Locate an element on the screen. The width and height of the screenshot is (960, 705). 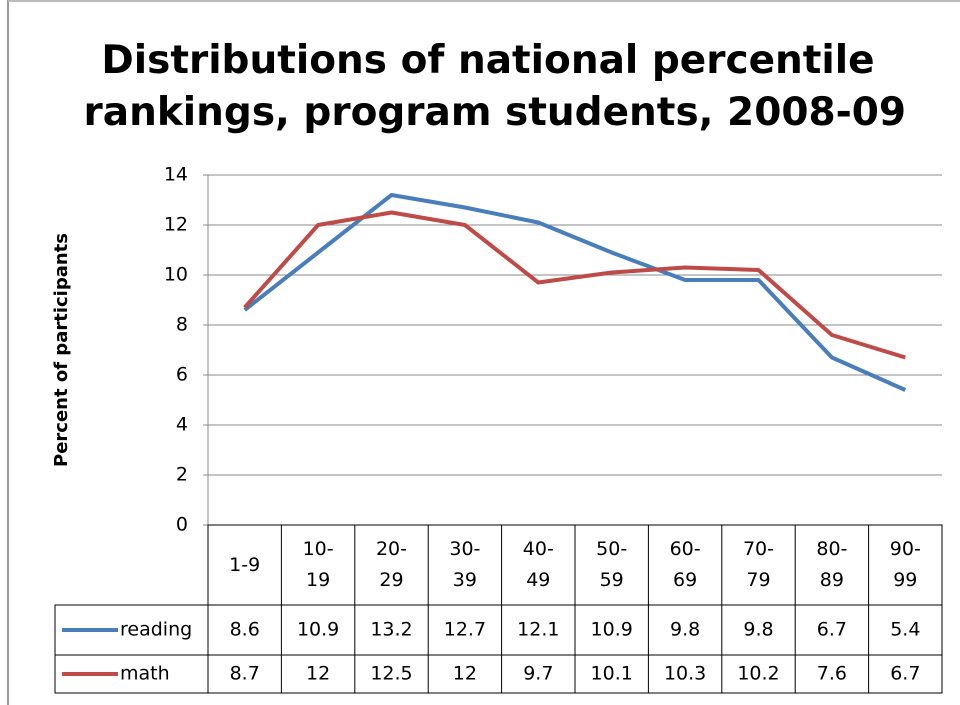
x-tick-label: 60-69 is located at coordinates (685, 564).